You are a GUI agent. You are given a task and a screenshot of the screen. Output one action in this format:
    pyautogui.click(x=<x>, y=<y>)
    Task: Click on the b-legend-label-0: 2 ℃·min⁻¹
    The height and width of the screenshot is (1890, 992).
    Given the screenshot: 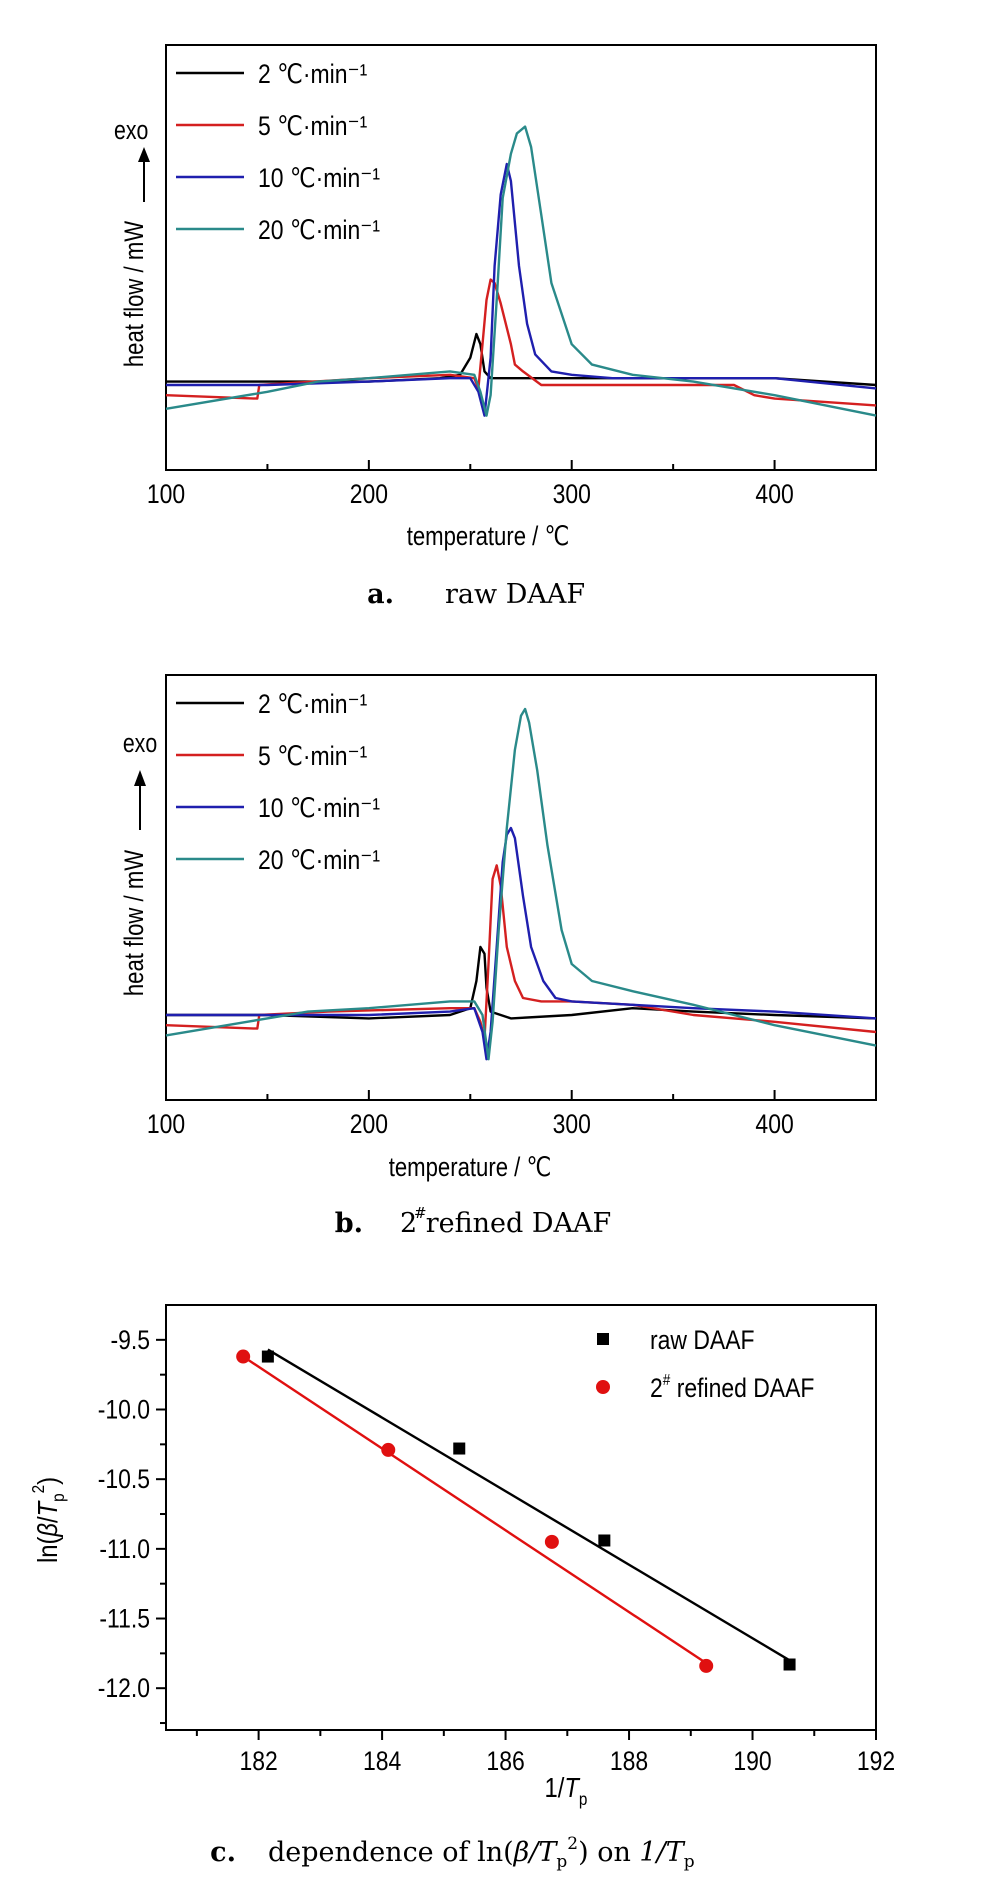 What is the action you would take?
    pyautogui.click(x=312, y=704)
    